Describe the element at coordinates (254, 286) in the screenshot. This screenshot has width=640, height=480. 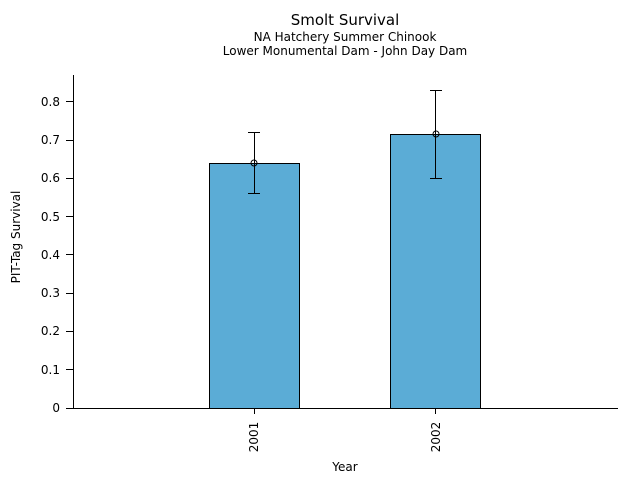
I see `bar-2001` at that location.